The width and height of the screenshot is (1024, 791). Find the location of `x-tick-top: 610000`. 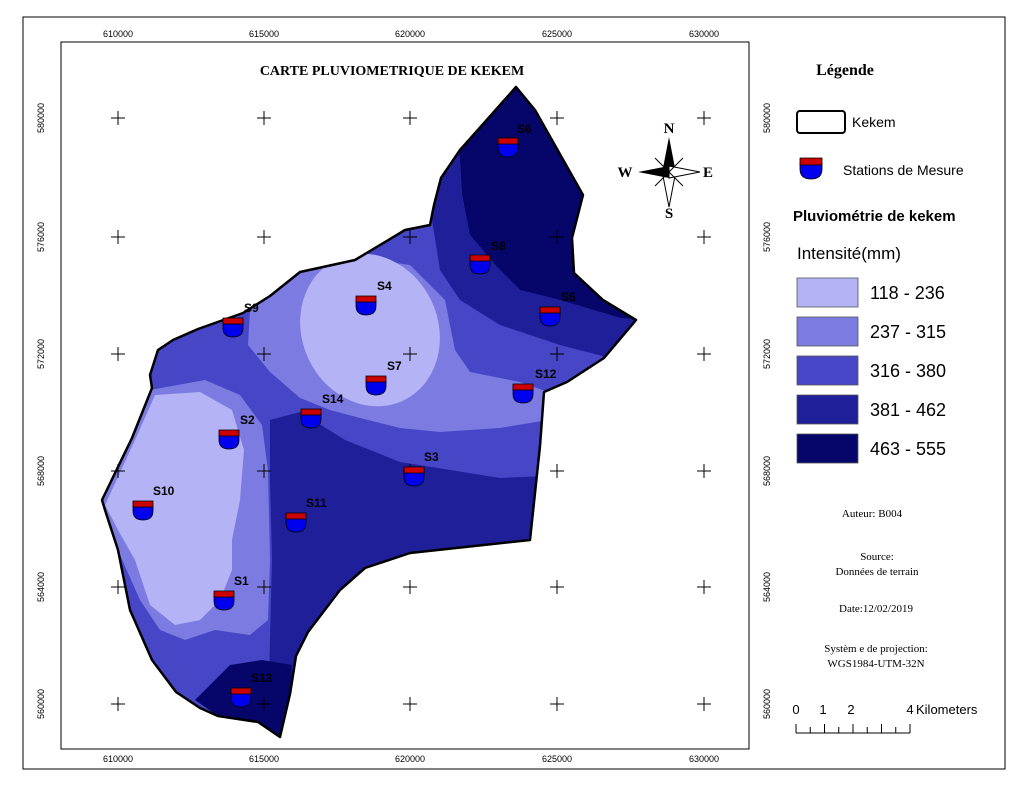

x-tick-top: 610000 is located at coordinates (118, 34).